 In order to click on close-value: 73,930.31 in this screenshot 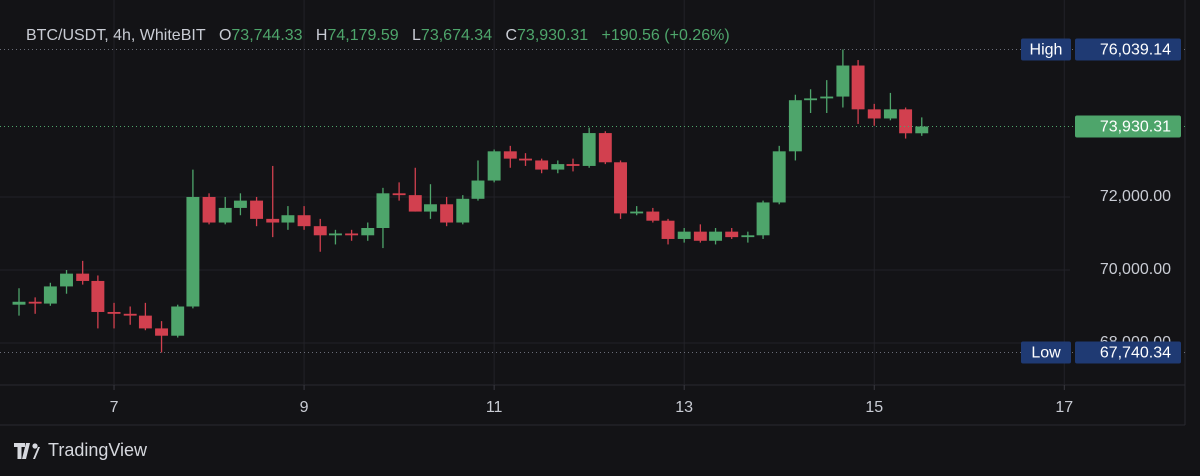, I will do `click(553, 35)`.